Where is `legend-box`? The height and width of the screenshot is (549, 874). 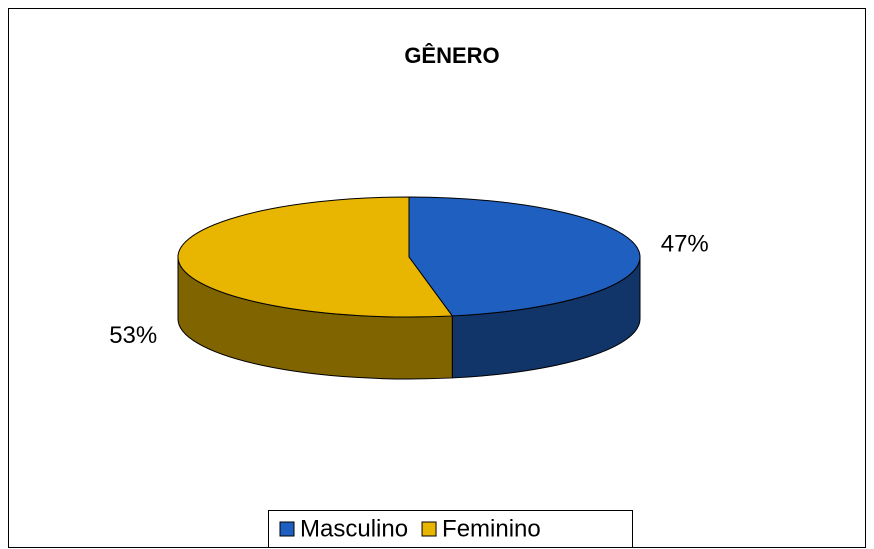 legend-box is located at coordinates (450, 529).